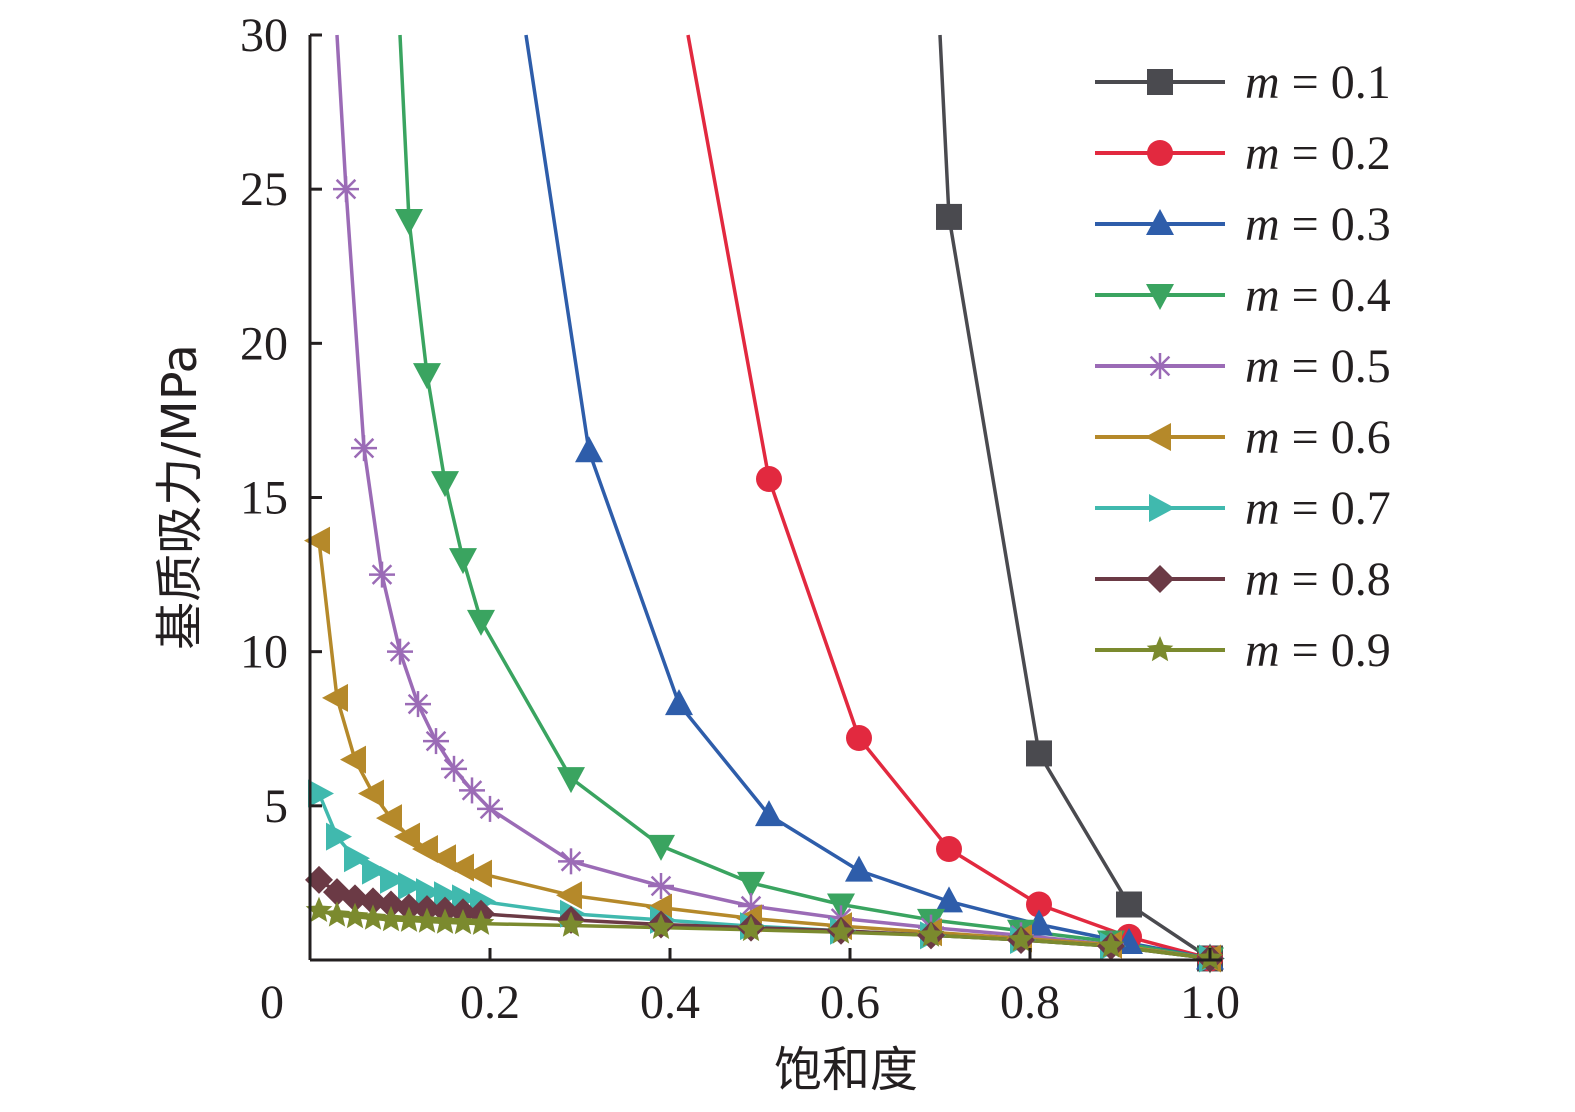 The image size is (1575, 1112). I want to click on legend-value: = 0.2, so click(1335, 153).